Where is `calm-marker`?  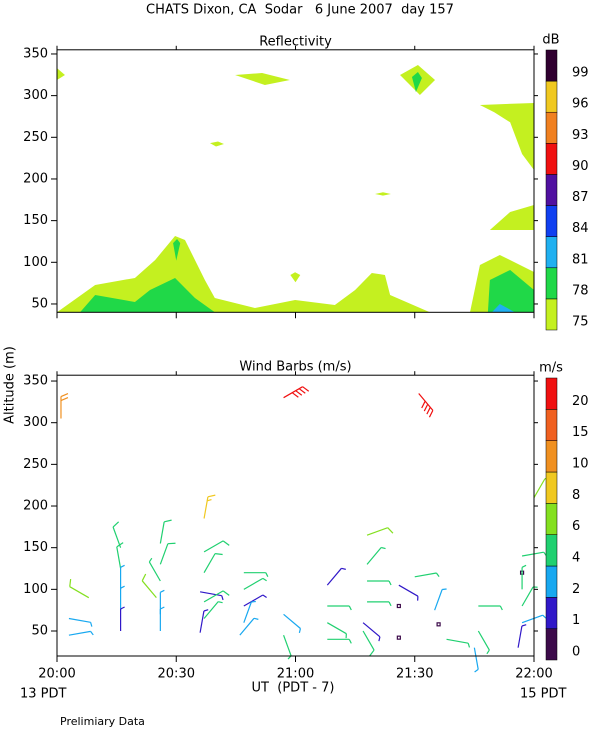
calm-marker is located at coordinates (438, 624).